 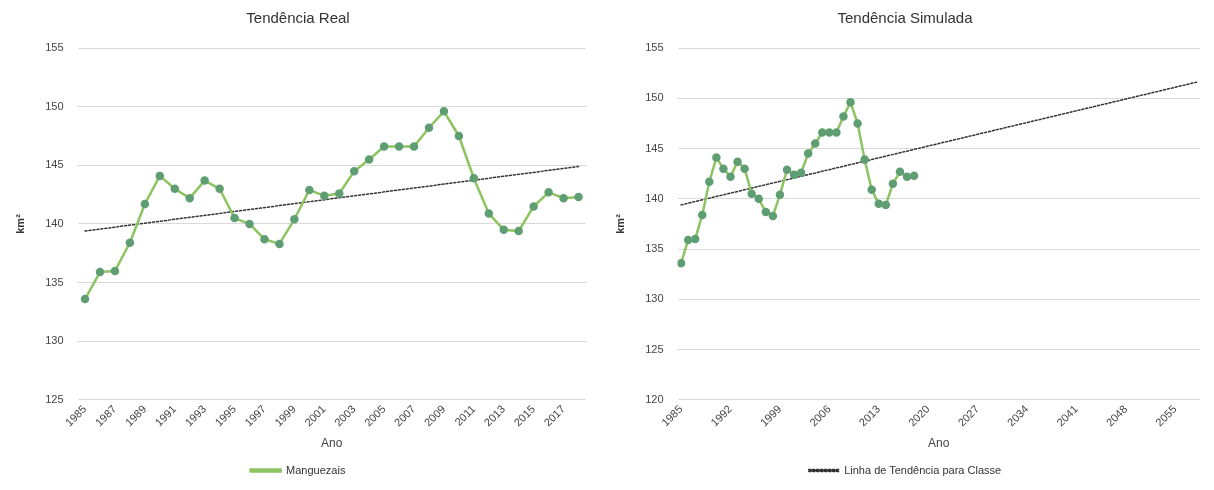 What do you see at coordinates (923, 469) in the screenshot?
I see `legend-label: Linha de Tendência para Classe` at bounding box center [923, 469].